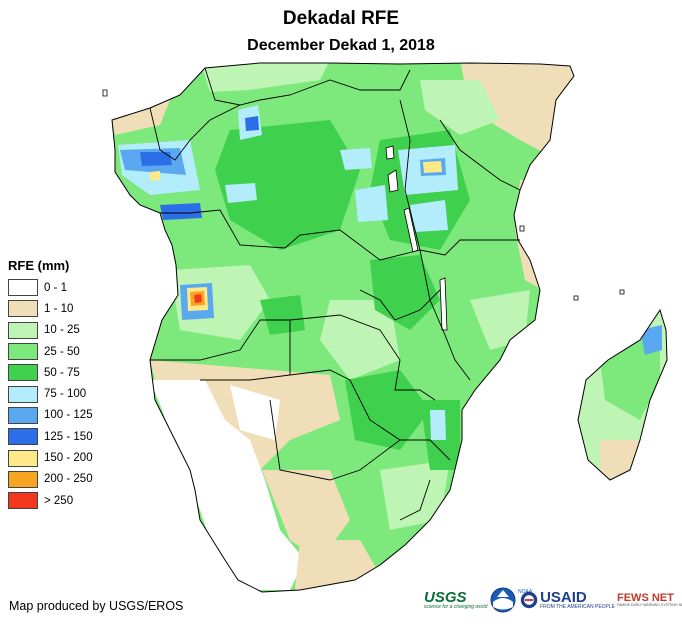 The image size is (682, 624). I want to click on legend-item: > 250, so click(50, 500).